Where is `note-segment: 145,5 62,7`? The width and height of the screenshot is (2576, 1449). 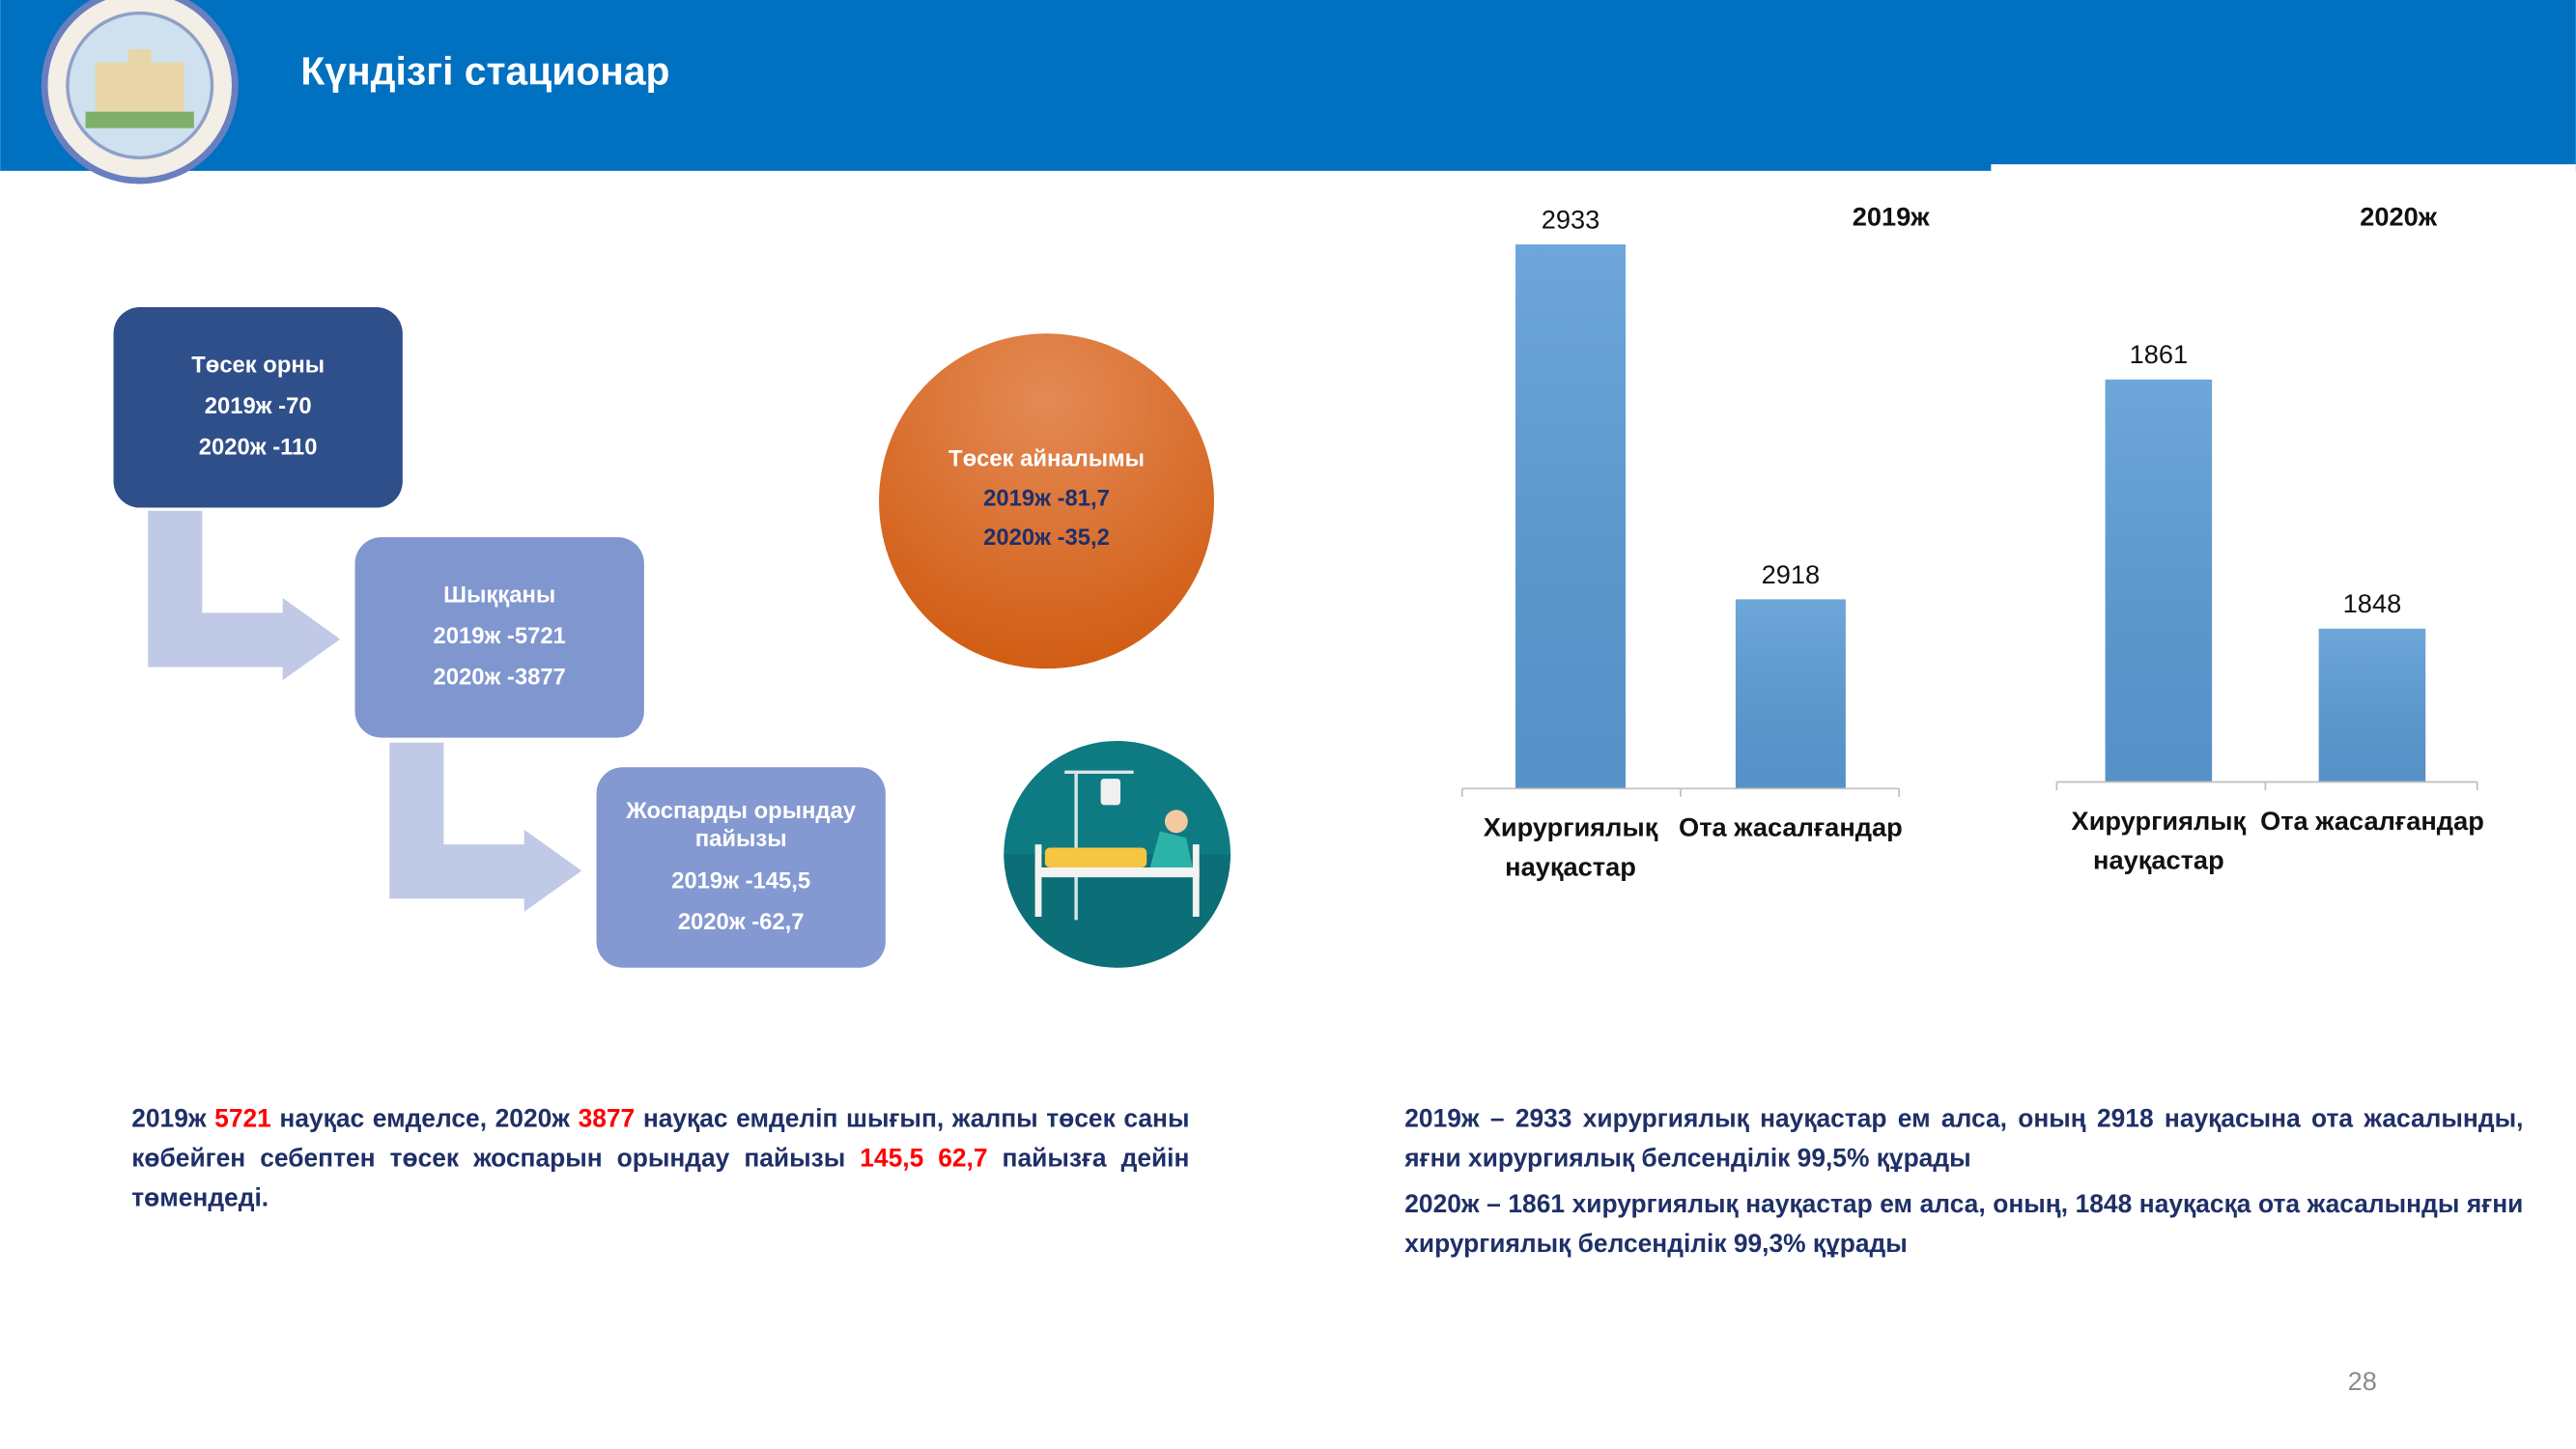
note-segment: 145,5 62,7 is located at coordinates (924, 1159).